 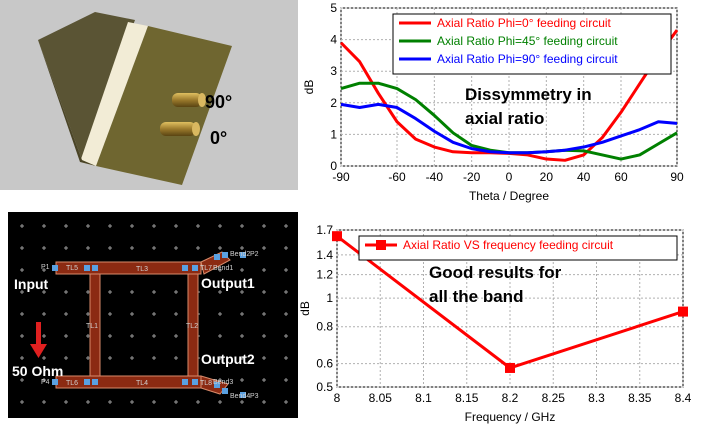 What do you see at coordinates (228, 283) in the screenshot?
I see `output1-label: Output1` at bounding box center [228, 283].